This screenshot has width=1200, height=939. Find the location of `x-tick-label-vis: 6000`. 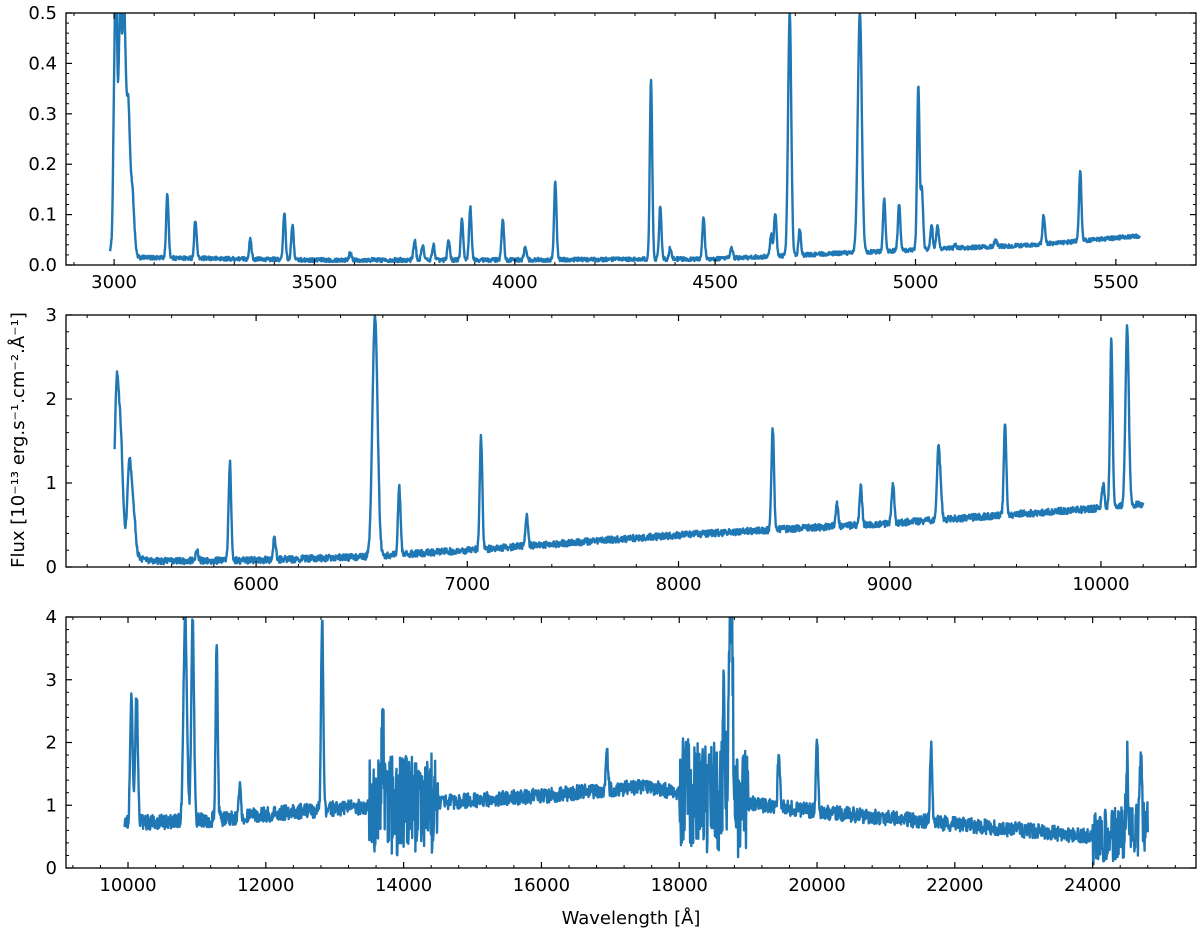

x-tick-label-vis: 6000 is located at coordinates (256, 584).